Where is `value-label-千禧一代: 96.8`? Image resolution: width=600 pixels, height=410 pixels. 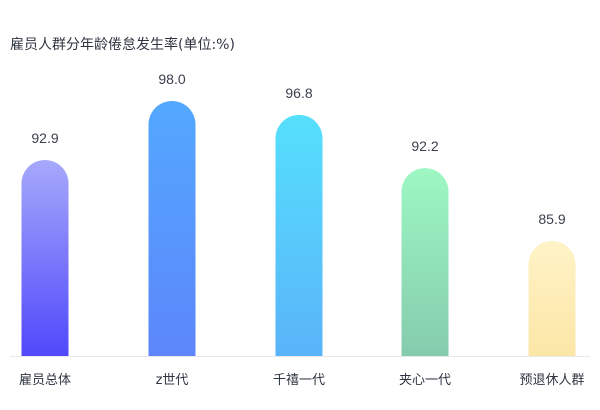 value-label-千禧一代: 96.8 is located at coordinates (298, 93).